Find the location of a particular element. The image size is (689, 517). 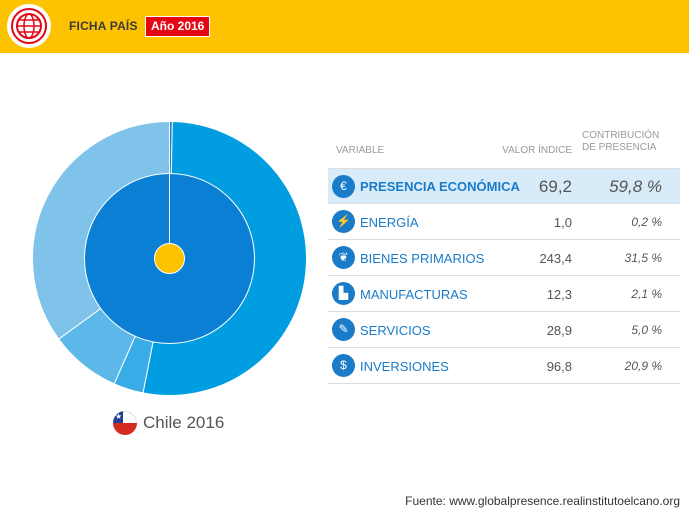

table-row: ⚡ ENERGÍA 1,0 0,2 % is located at coordinates (504, 222).